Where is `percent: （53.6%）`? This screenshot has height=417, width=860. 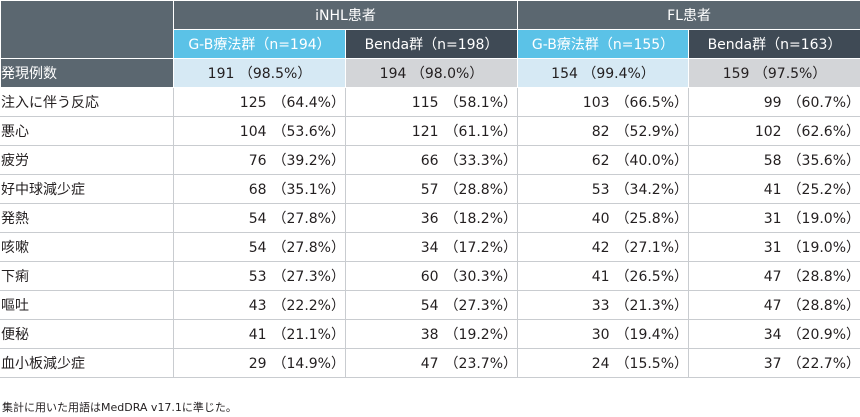 percent: （53.6%） is located at coordinates (308, 132).